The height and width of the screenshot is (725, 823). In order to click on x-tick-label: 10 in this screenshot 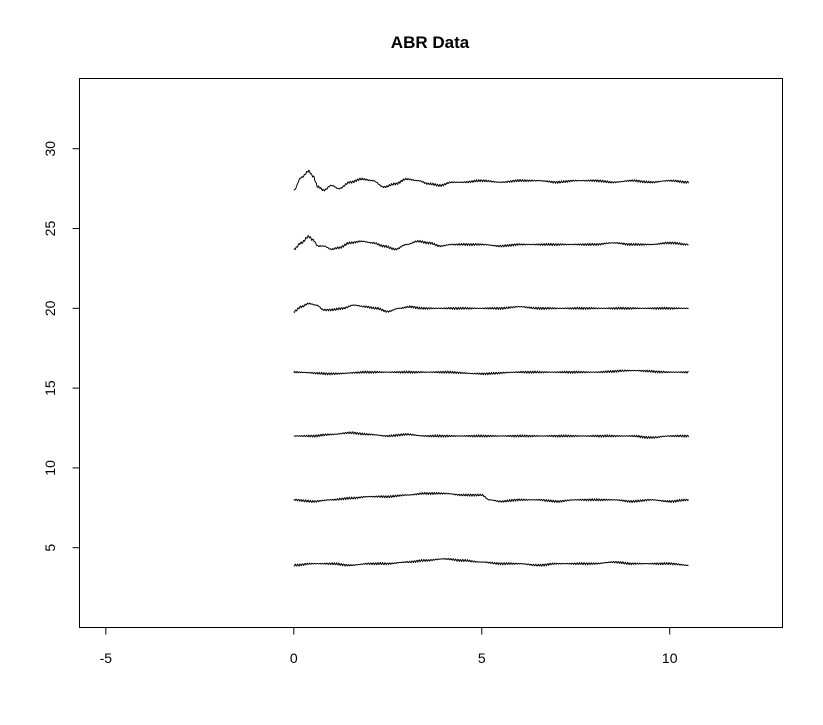, I will do `click(670, 658)`.